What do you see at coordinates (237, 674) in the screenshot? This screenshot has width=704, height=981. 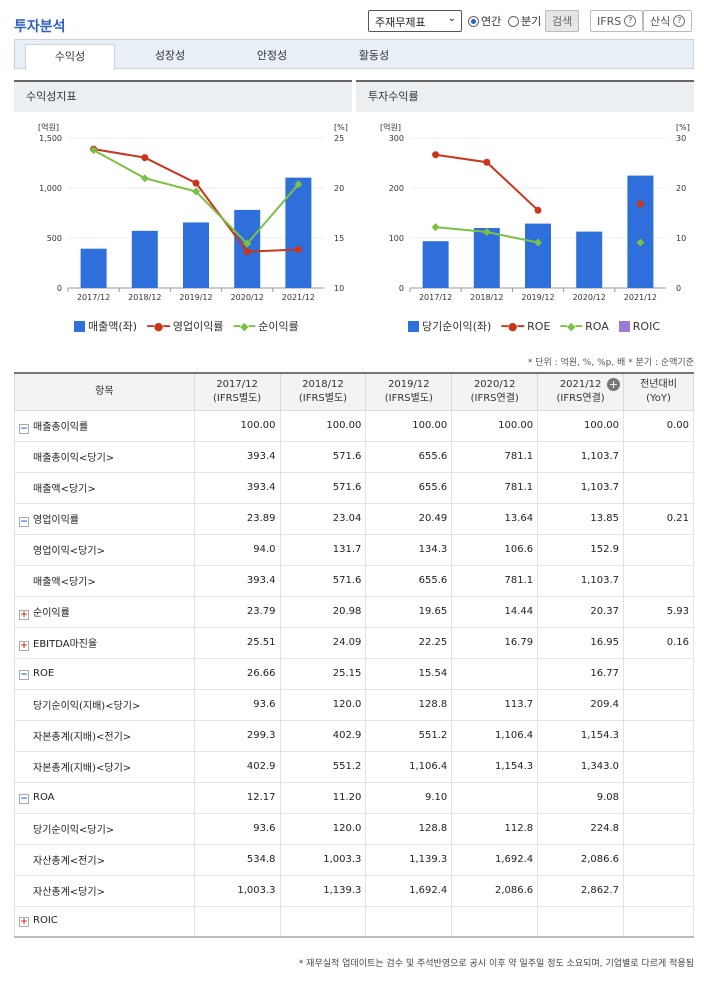 I see `table-cell: 26.66` at bounding box center [237, 674].